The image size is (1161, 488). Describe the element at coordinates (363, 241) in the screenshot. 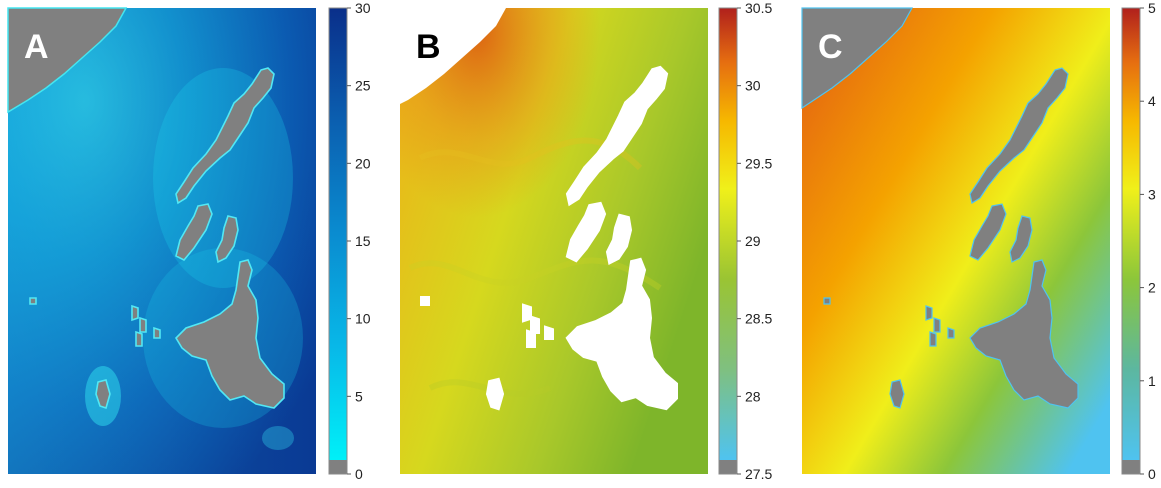

I see `colorbar-tick-label: 15` at that location.